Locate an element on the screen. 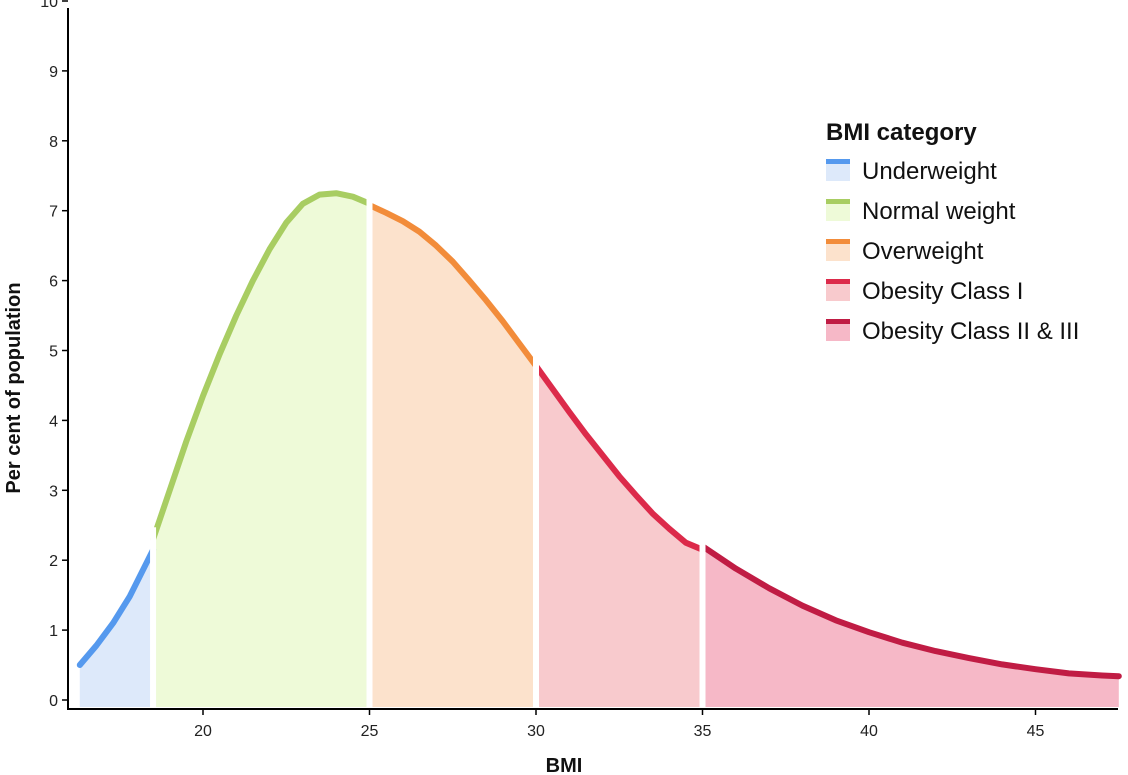 The height and width of the screenshot is (775, 1128). area-obesity-class-i is located at coordinates (619, 536).